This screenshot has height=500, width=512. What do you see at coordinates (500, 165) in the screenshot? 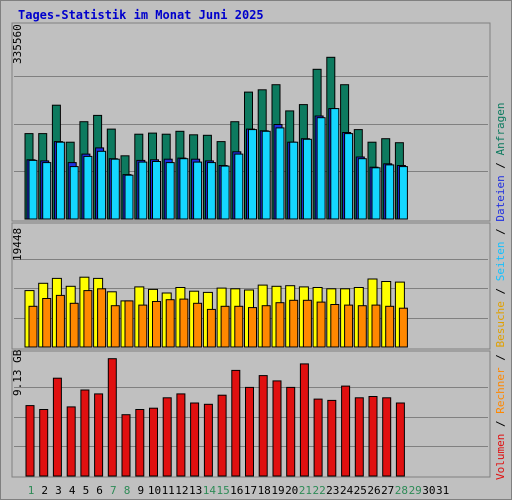
I see `legend-sep-5: /` at bounding box center [500, 165].